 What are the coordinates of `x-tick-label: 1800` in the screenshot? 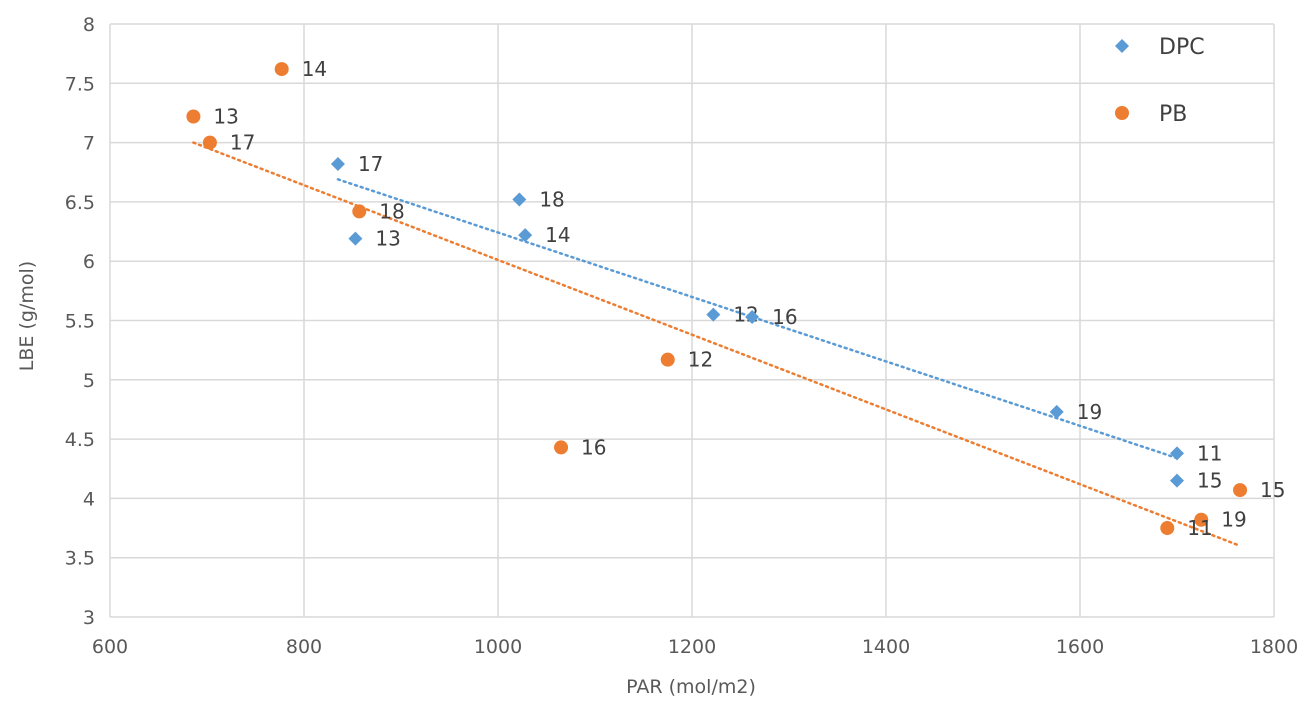 It's located at (1274, 647).